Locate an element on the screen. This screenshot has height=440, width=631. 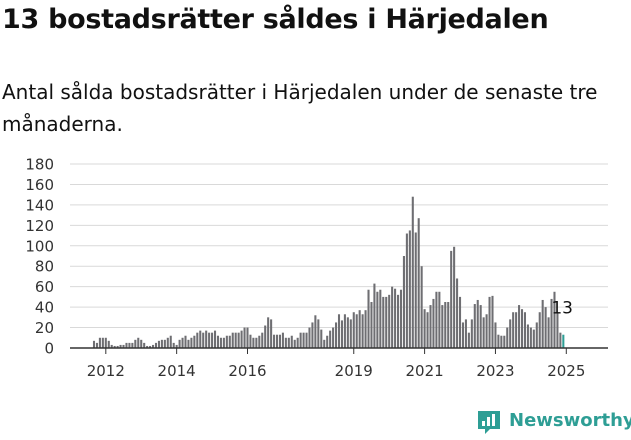
x-tick-label: 2021 is located at coordinates (425, 371).